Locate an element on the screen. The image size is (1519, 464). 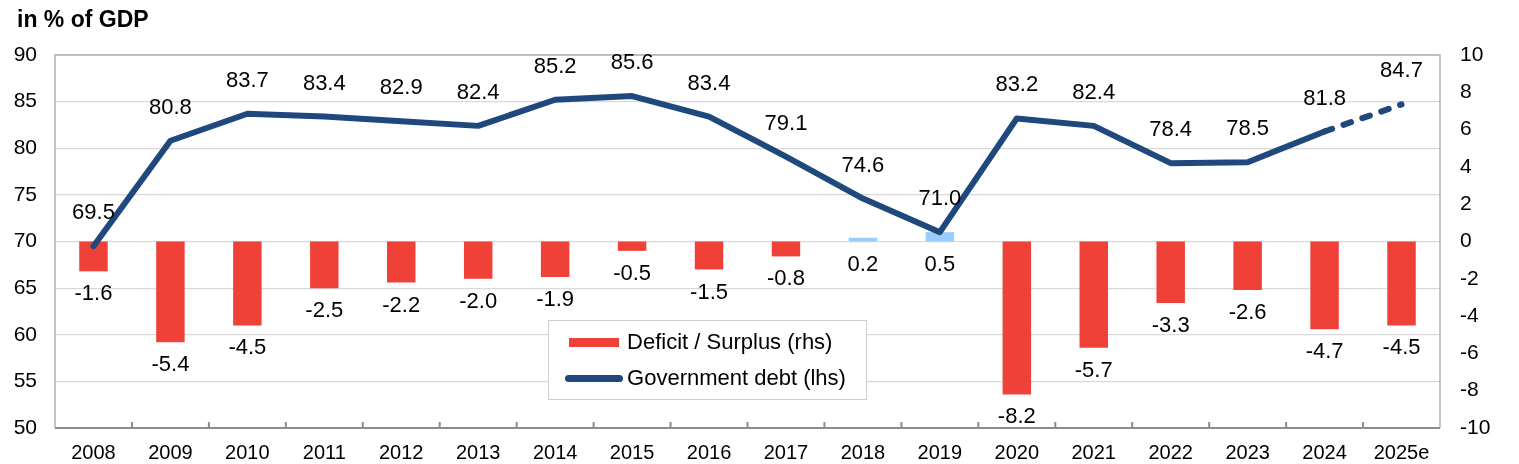
x-tick-label: 2019 is located at coordinates (940, 451).